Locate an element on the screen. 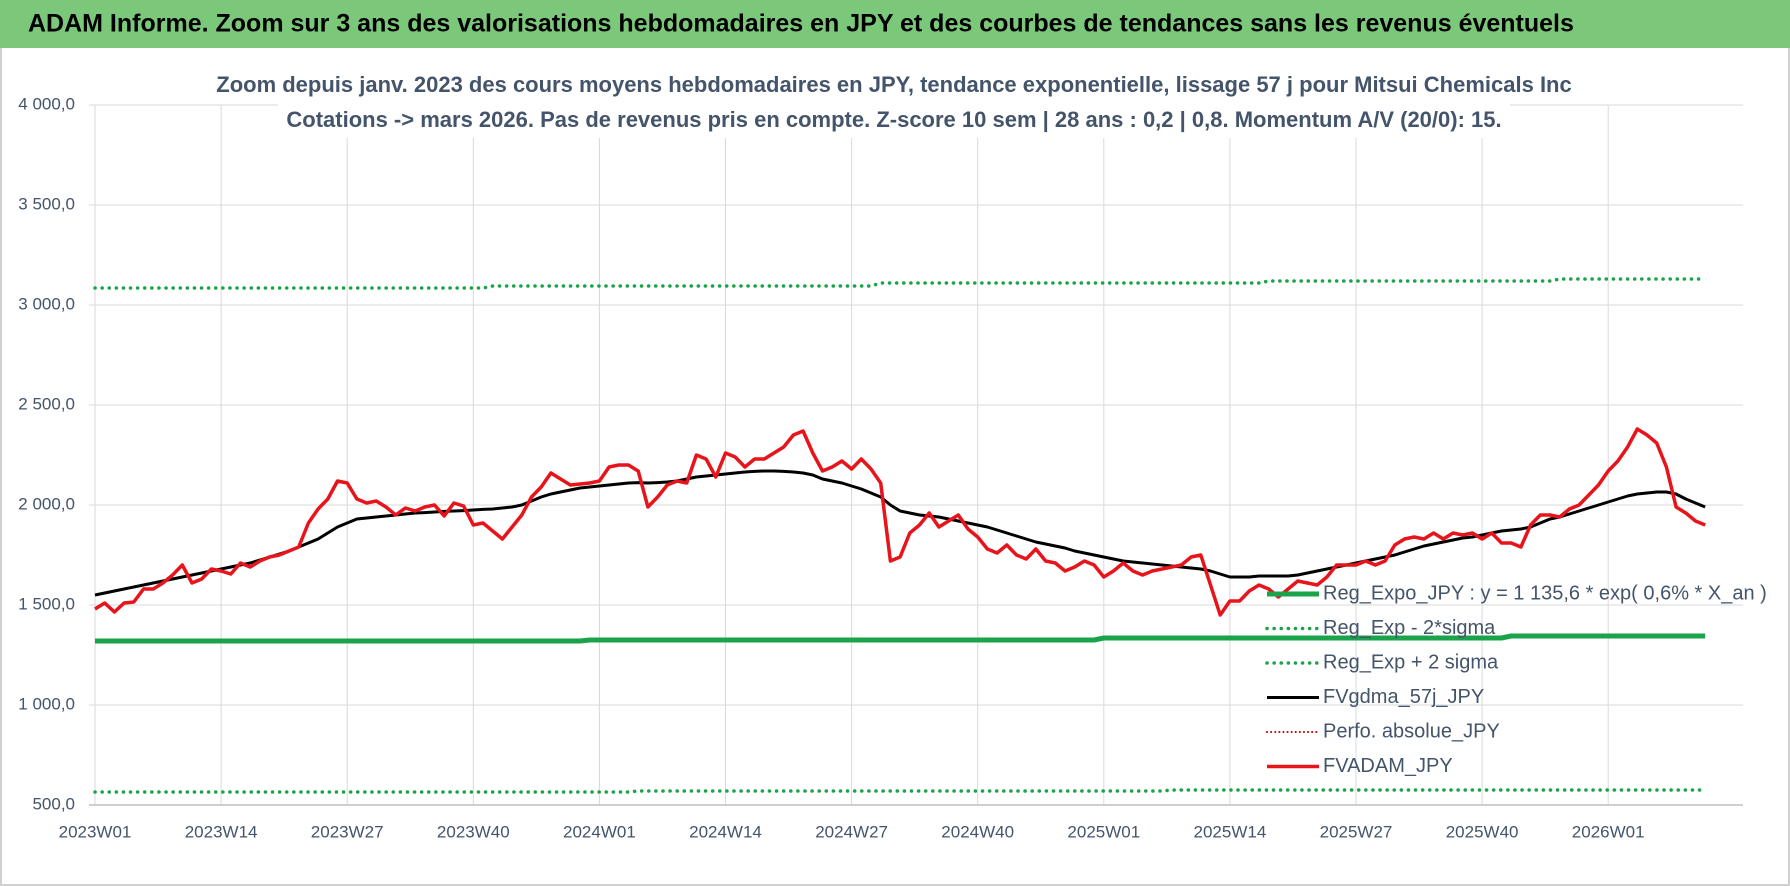 The image size is (1790, 886). legend-label: FVgdma_57j_JPY is located at coordinates (1403, 697).